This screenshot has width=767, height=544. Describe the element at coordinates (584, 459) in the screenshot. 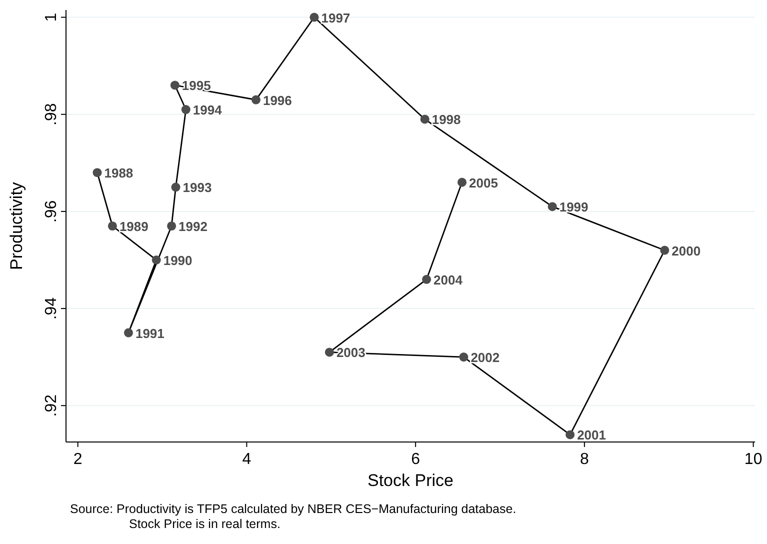

I see `x-tick-label: 8` at that location.